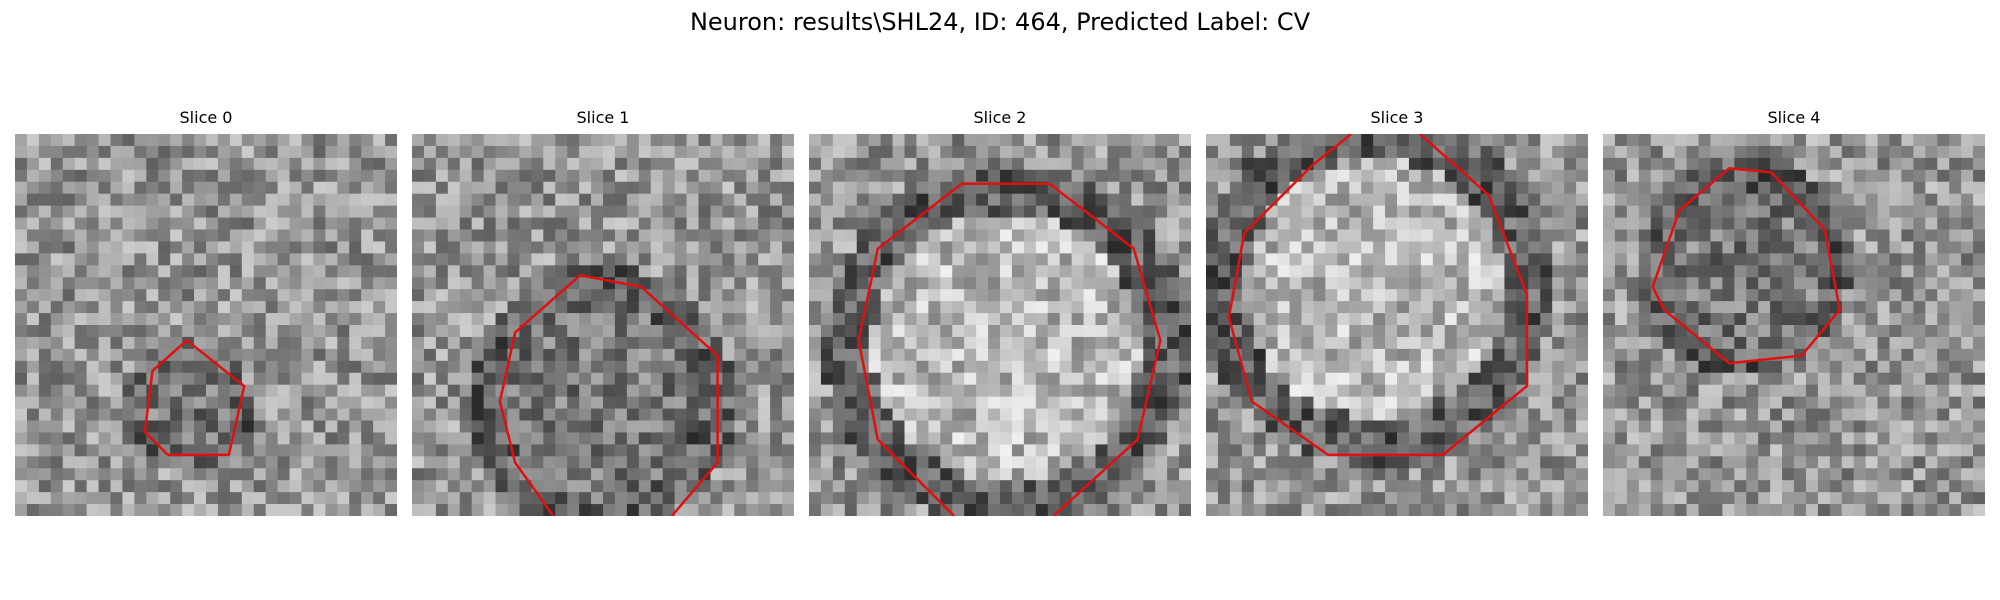 The image size is (2000, 600). Describe the element at coordinates (1000, 117) in the screenshot. I see `slice-title: Slice 2` at that location.